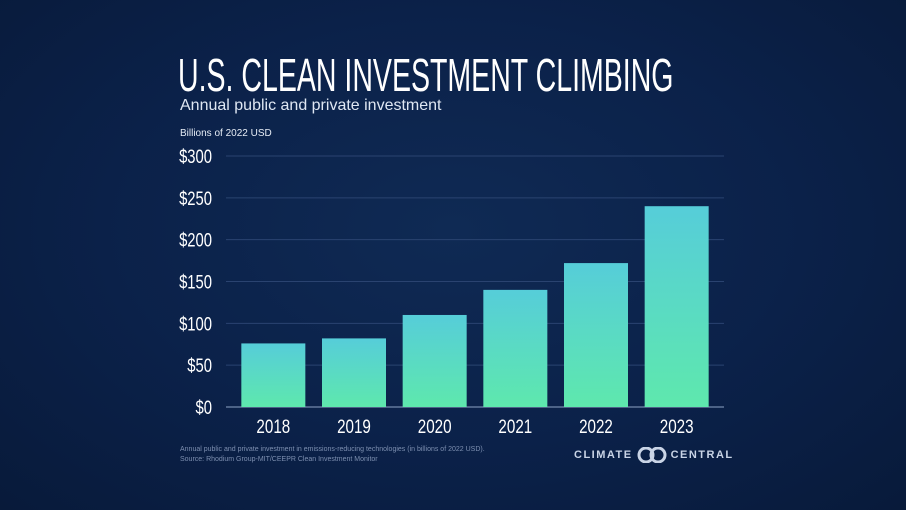 The height and width of the screenshot is (510, 906). What do you see at coordinates (434, 360) in the screenshot?
I see `bar-2020` at bounding box center [434, 360].